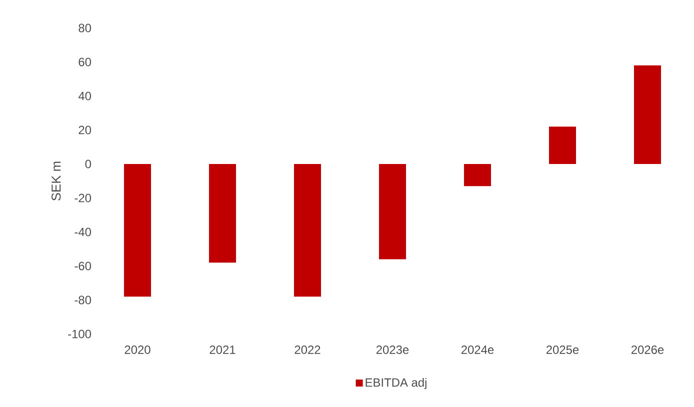 Image resolution: width=694 pixels, height=407 pixels. I want to click on x-tick-label: 2021, so click(223, 350).